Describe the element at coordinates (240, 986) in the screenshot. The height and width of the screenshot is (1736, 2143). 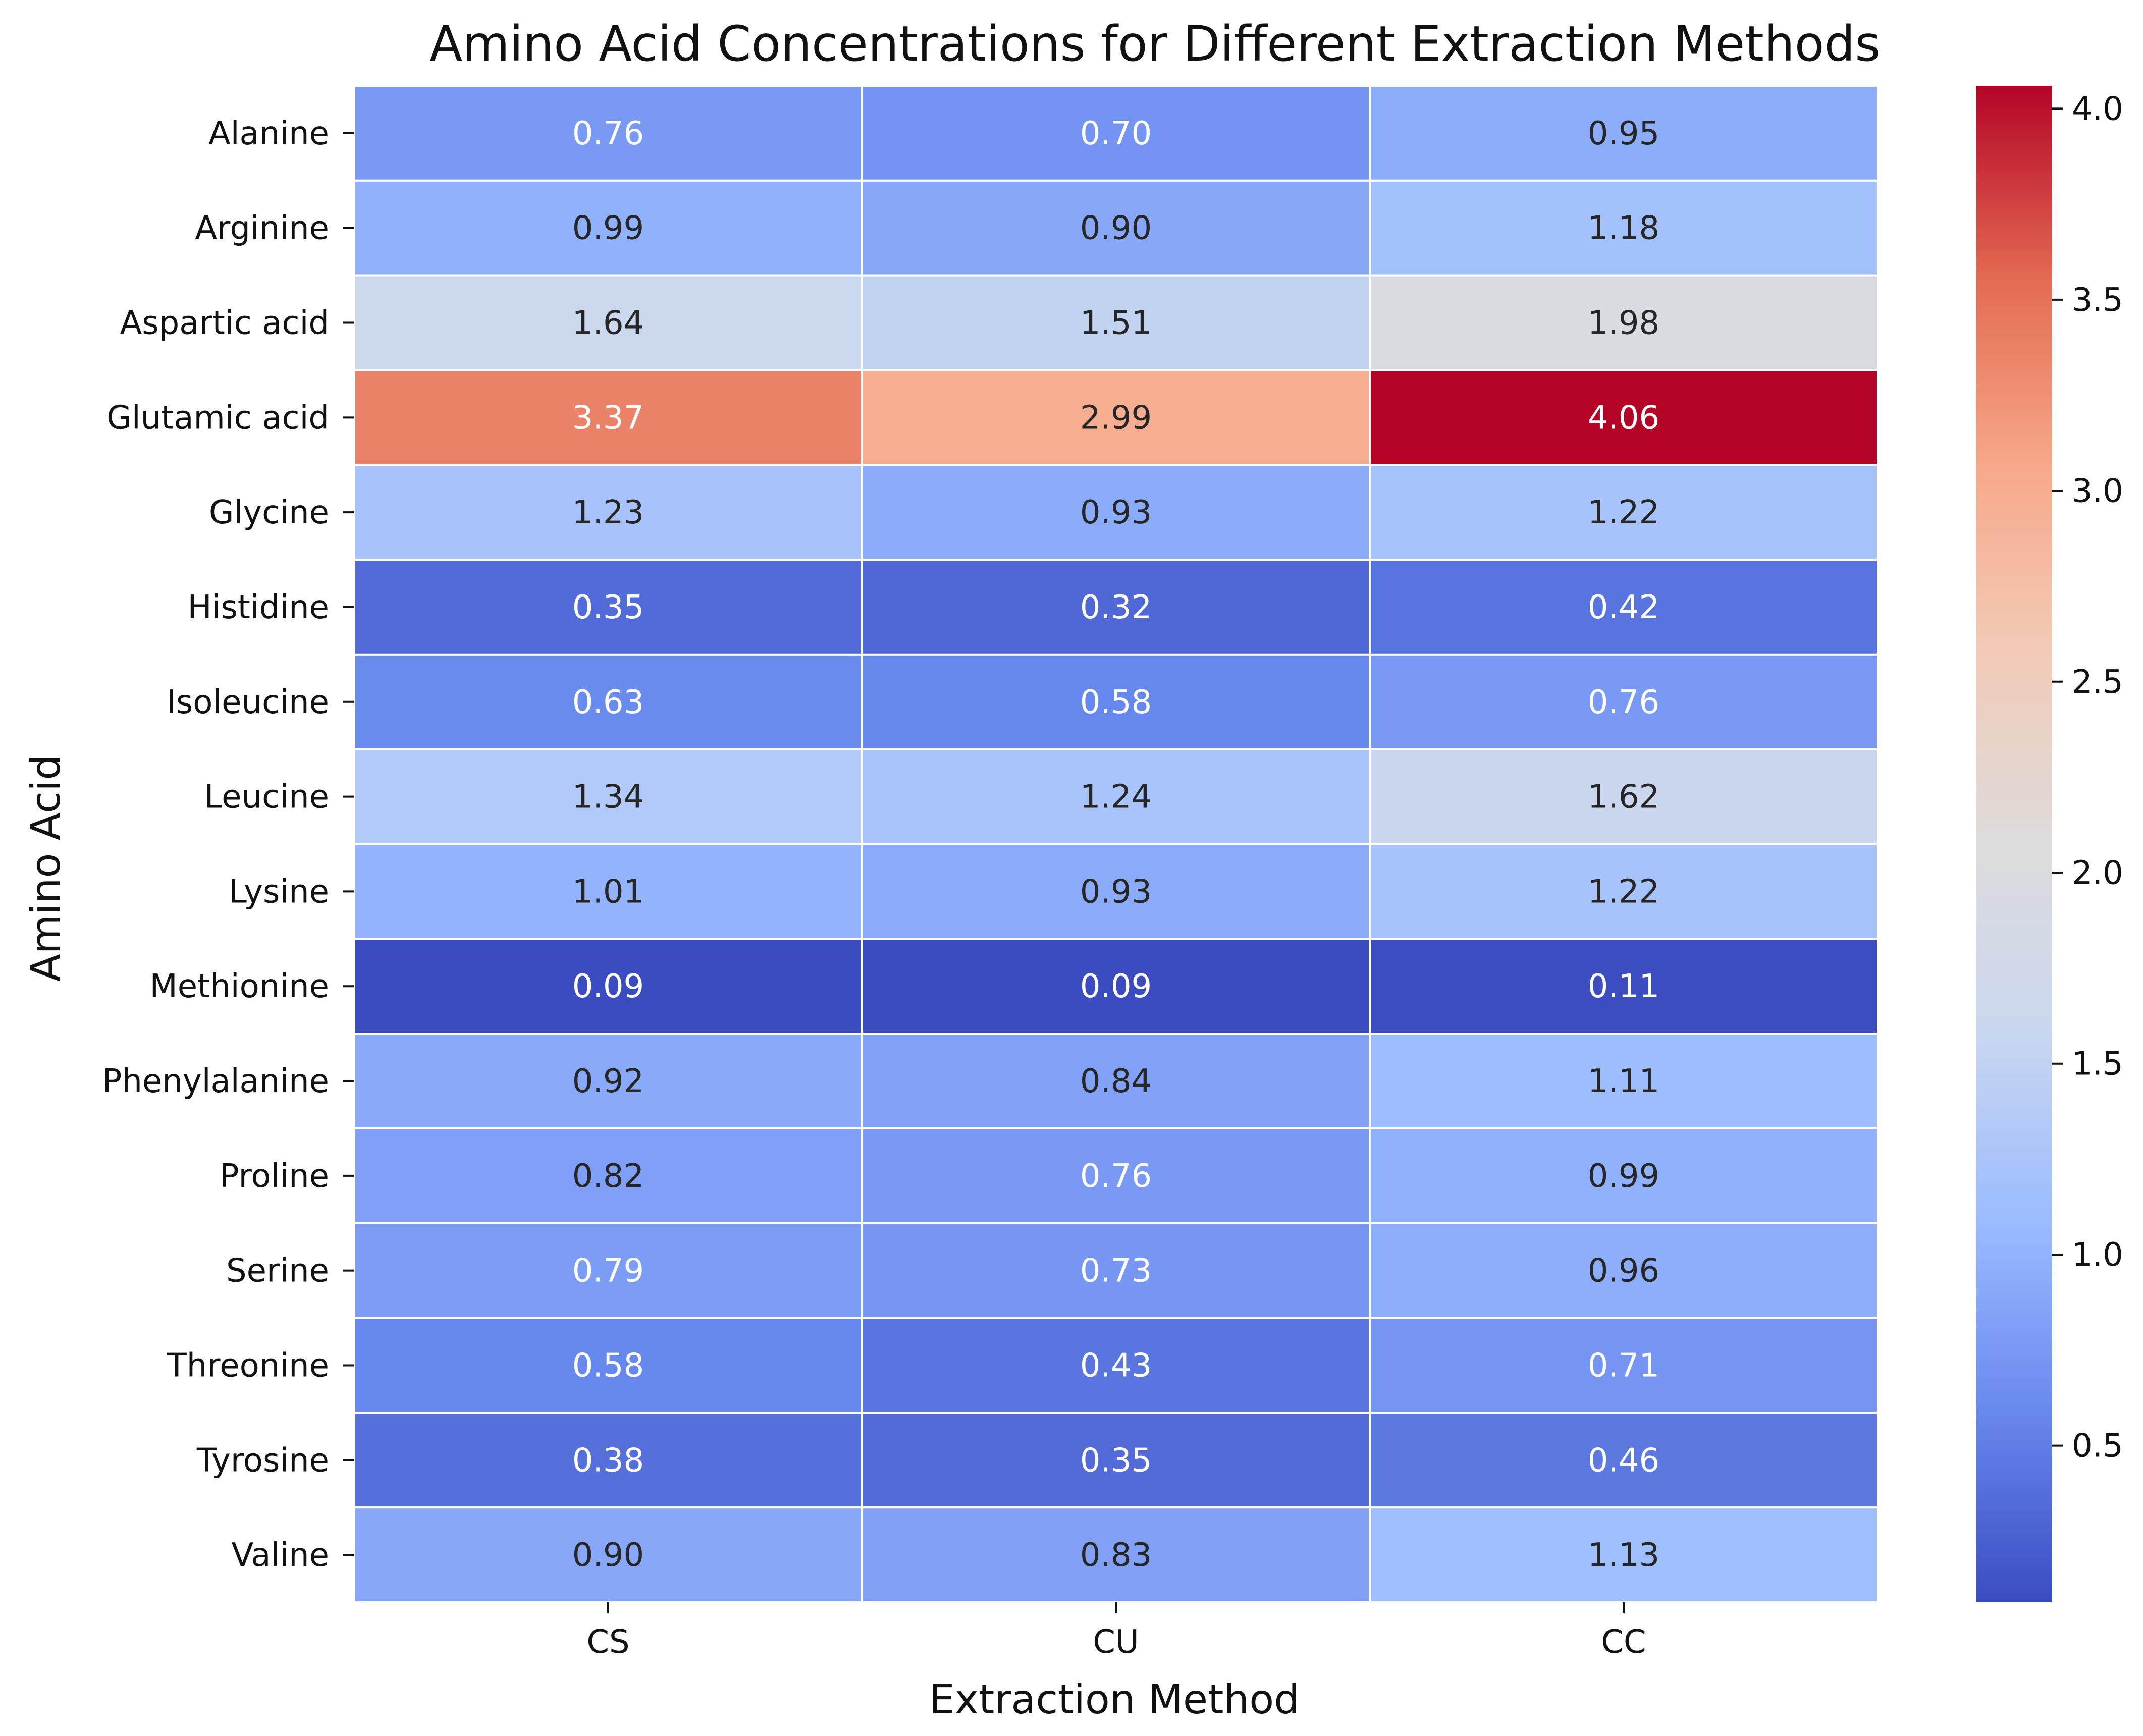
I see `y-tick-label: Methionine` at that location.